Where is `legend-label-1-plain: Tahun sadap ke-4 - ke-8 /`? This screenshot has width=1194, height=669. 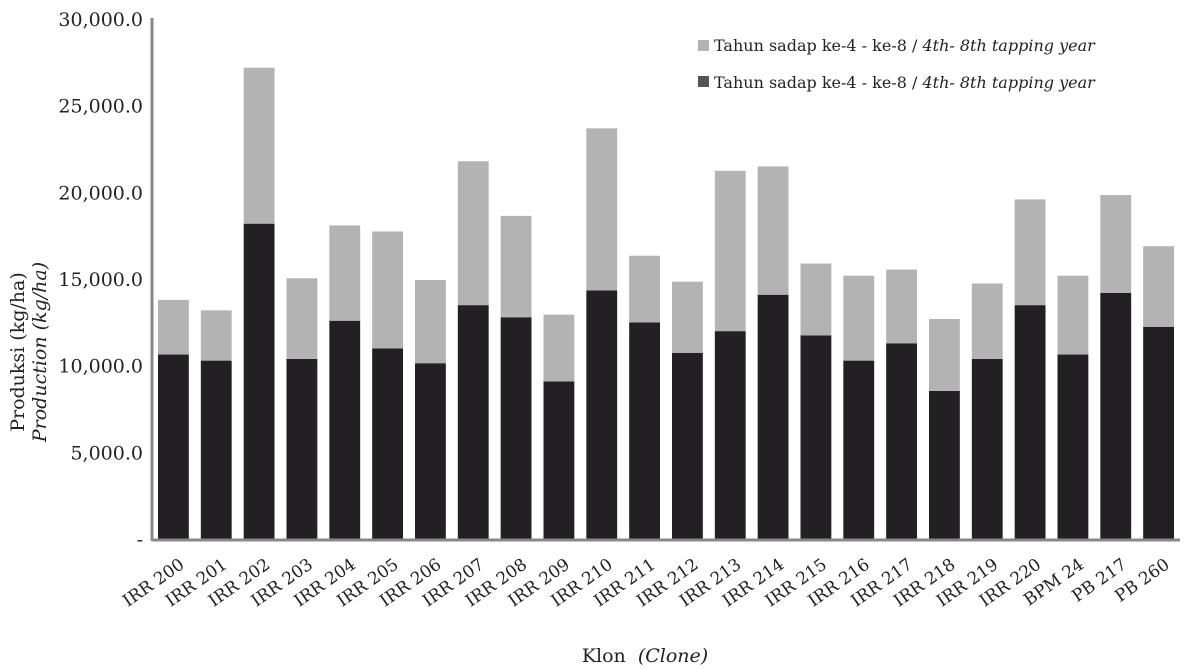
legend-label-1-plain: Tahun sadap ke-4 - ke-8 / is located at coordinates (818, 45).